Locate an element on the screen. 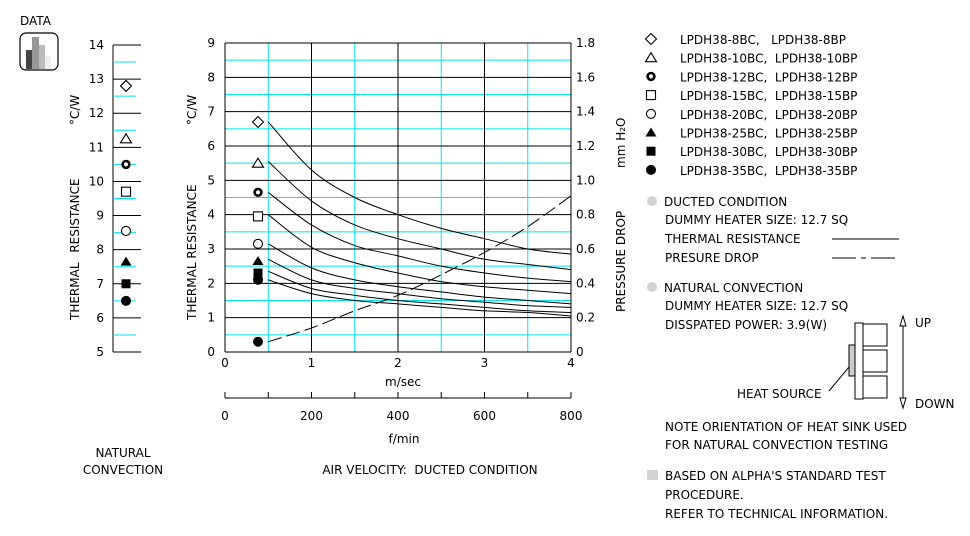  fmin-tick-label: 800 is located at coordinates (571, 416).